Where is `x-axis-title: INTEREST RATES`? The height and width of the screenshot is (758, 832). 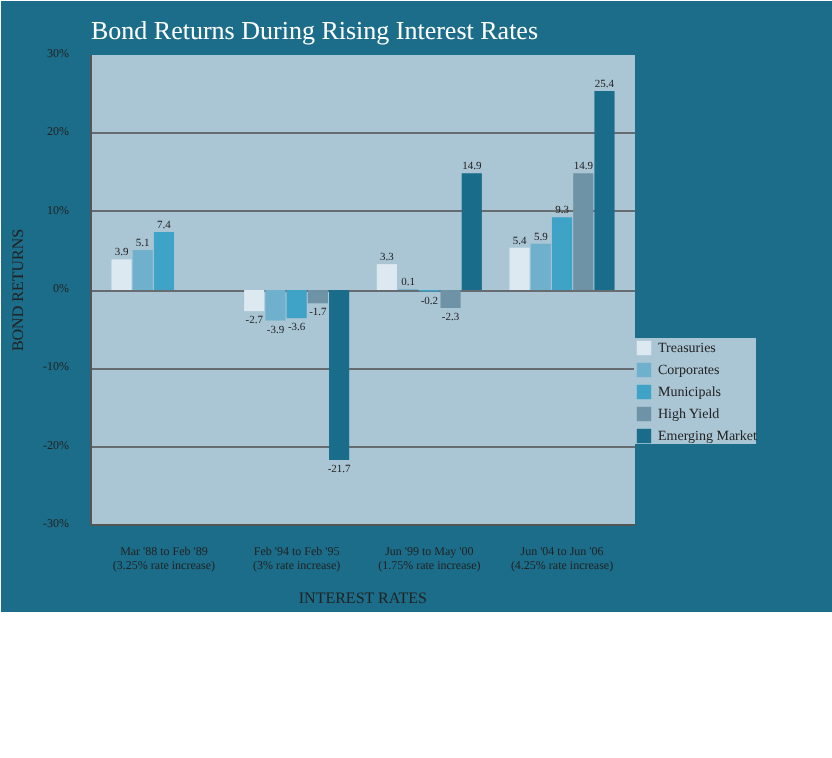
x-axis-title: INTEREST RATES is located at coordinates (362, 598).